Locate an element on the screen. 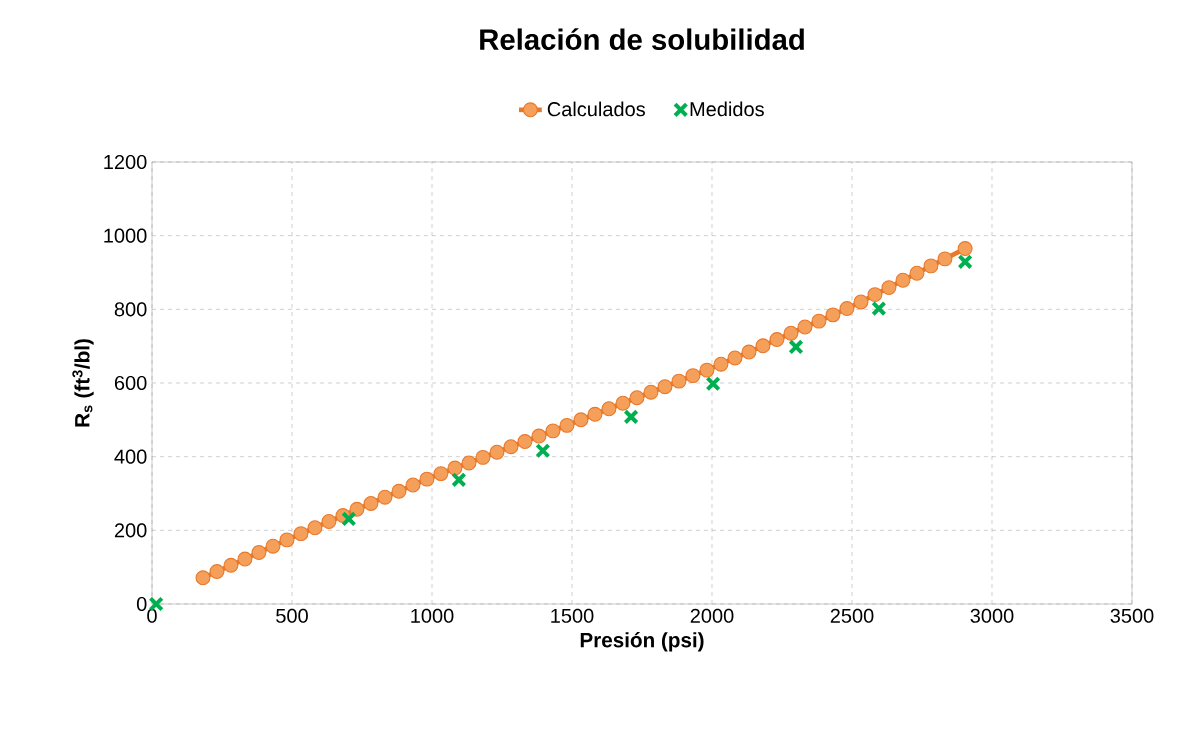  x-tick-label: 500 is located at coordinates (292, 615).